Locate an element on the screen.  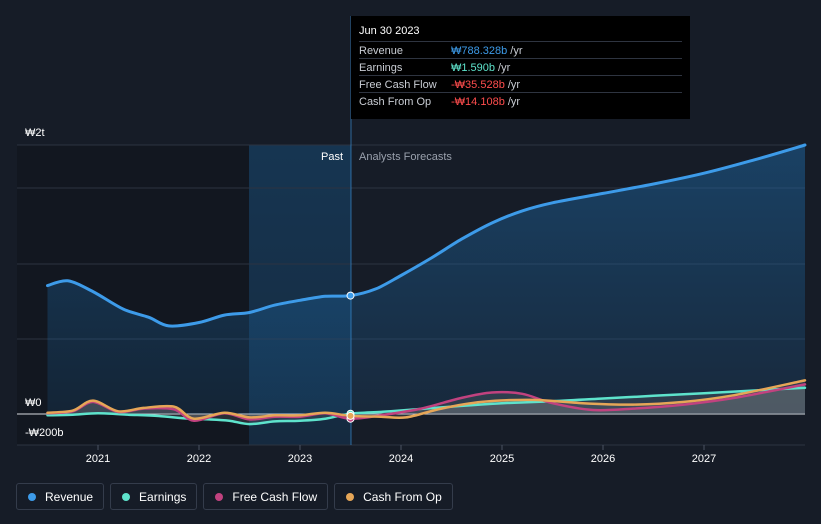
y-label-zero: ₩0 is located at coordinates (33, 403).